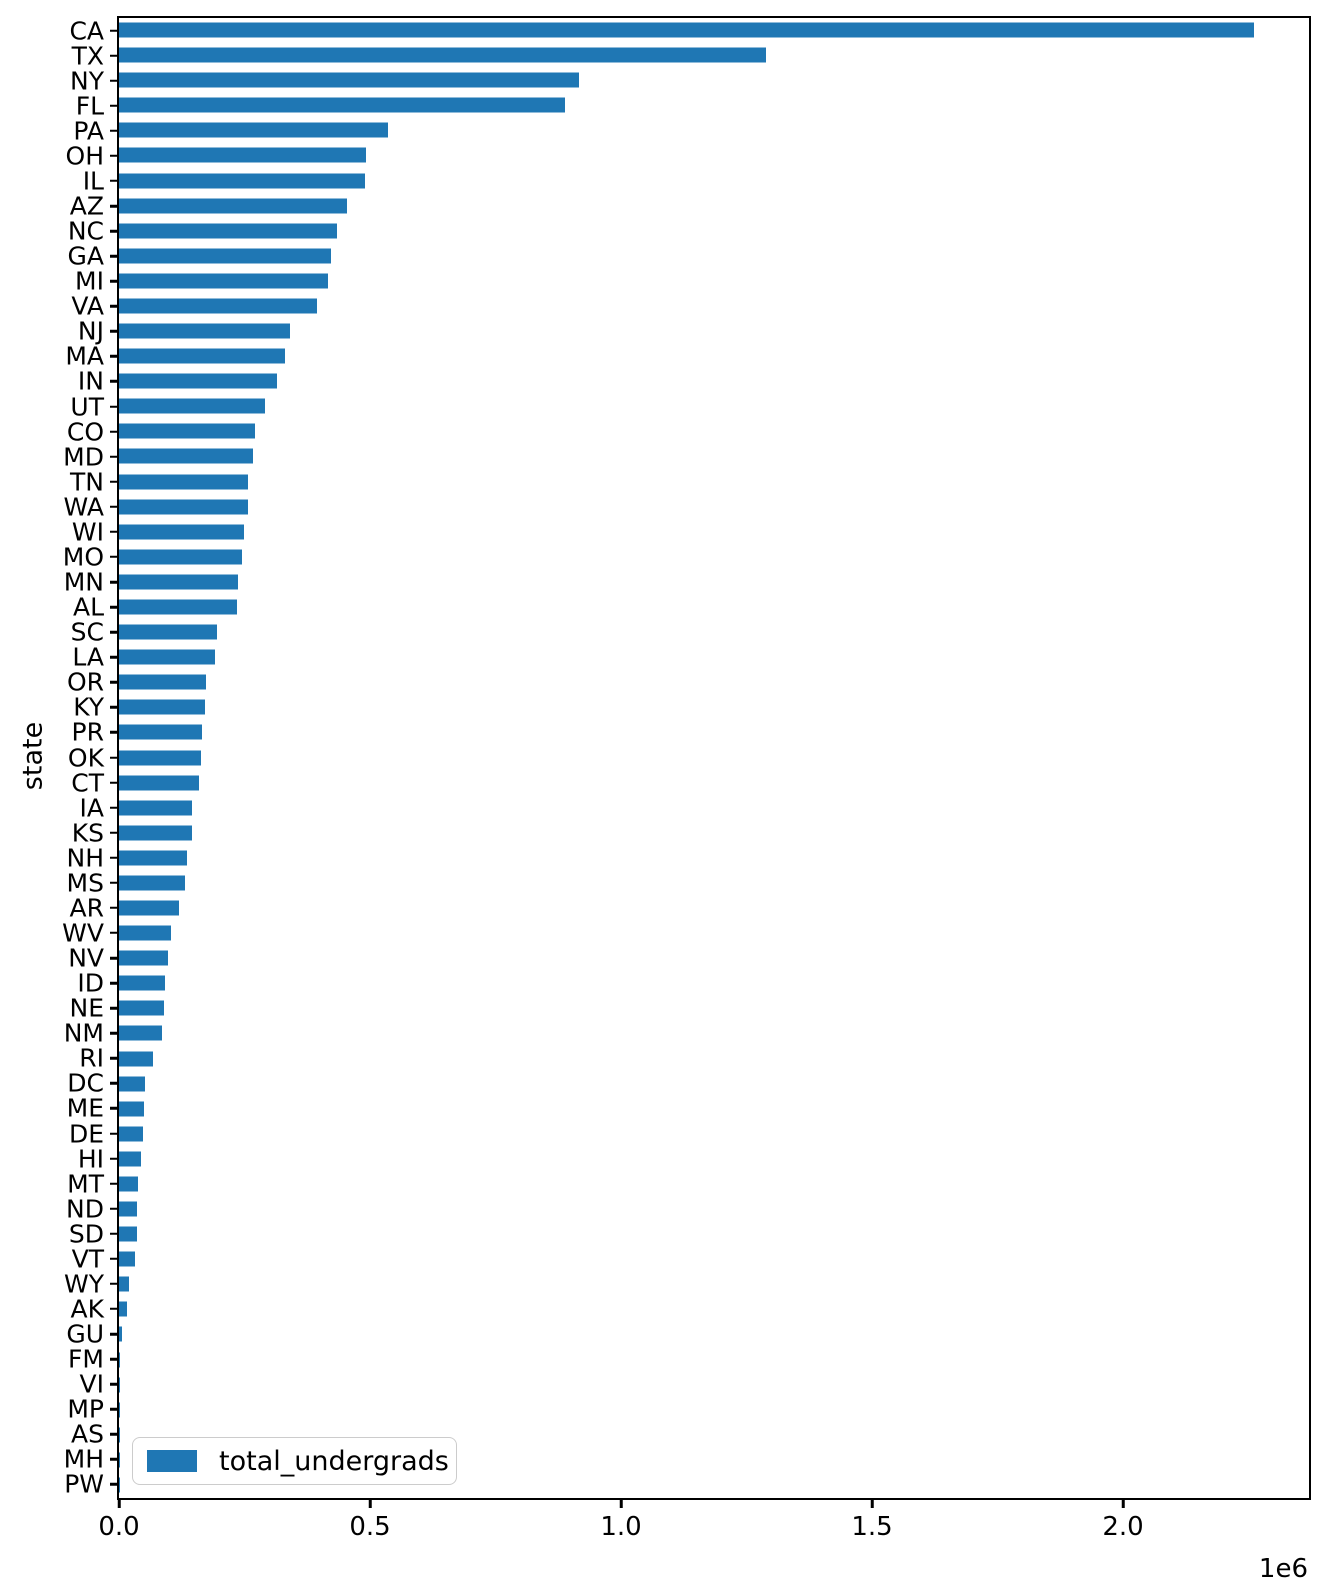 The image size is (1328, 1595). What do you see at coordinates (88, 657) in the screenshot?
I see `ytick-label-LA: LA` at bounding box center [88, 657].